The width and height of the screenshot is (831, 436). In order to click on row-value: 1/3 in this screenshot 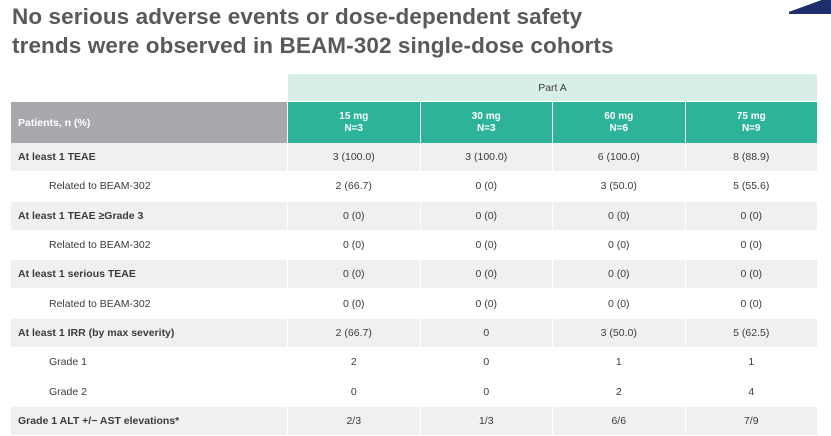, I will do `click(486, 420)`.